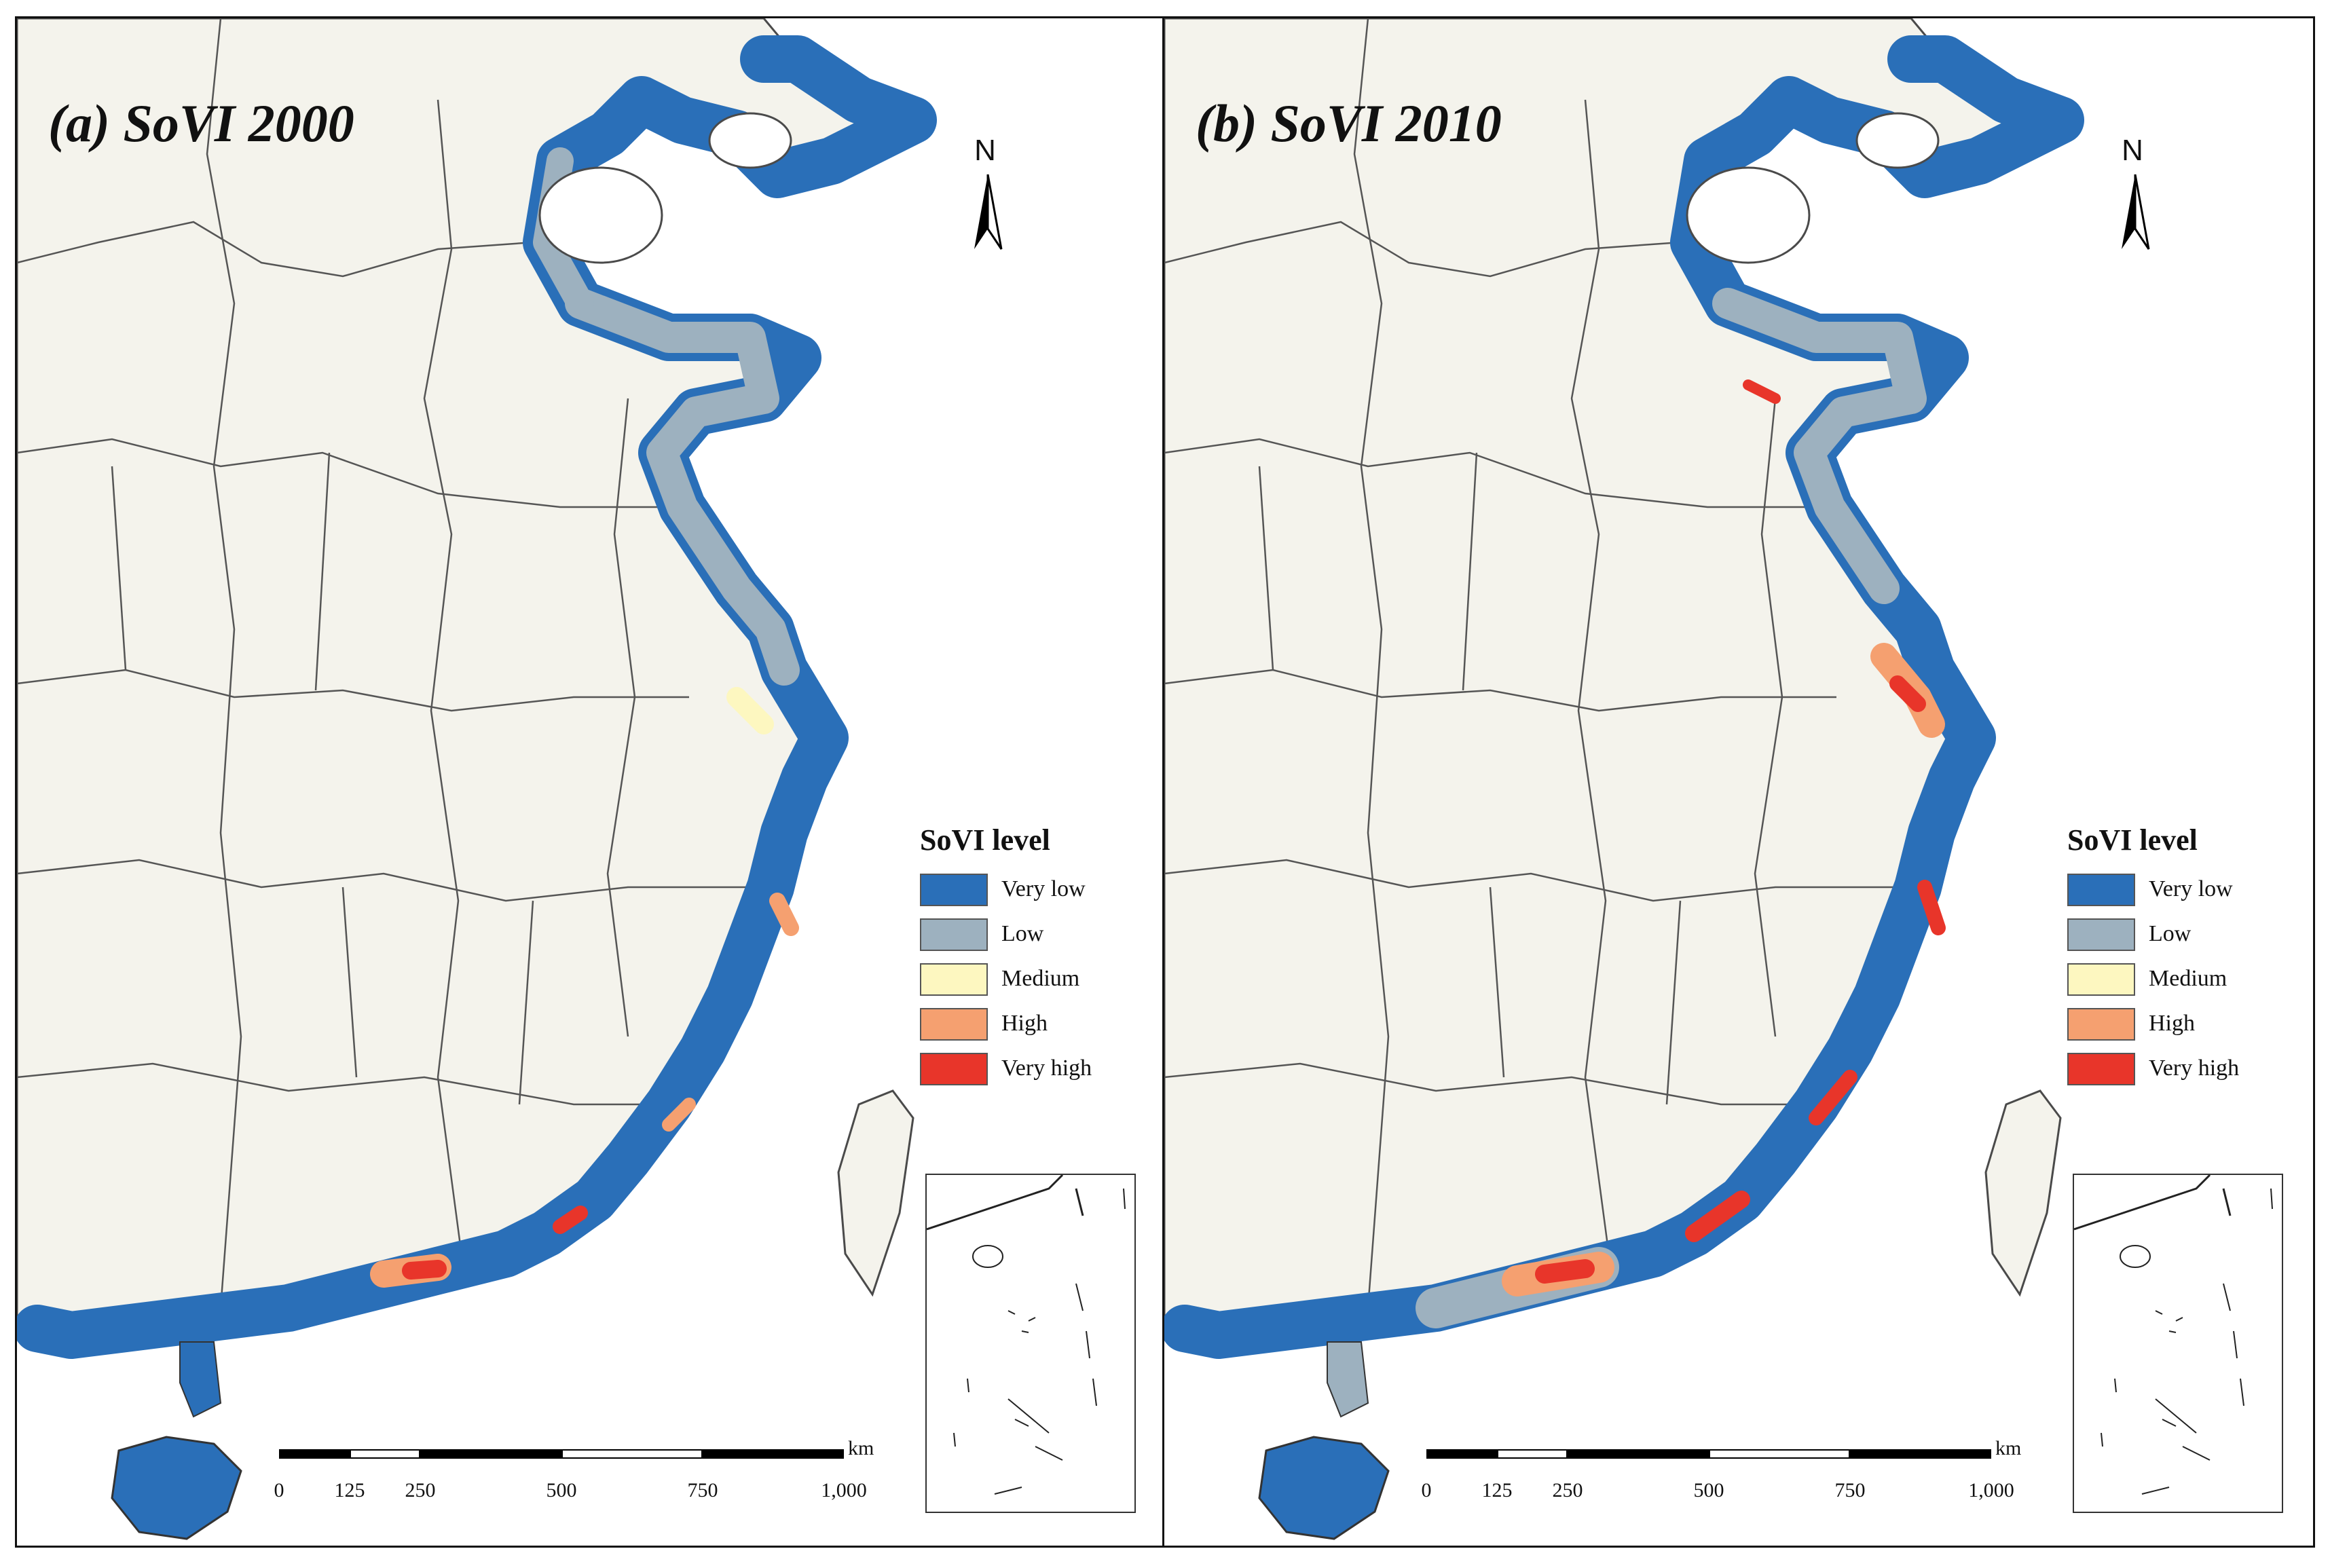 The height and width of the screenshot is (1568, 2330). Describe the element at coordinates (201, 124) in the screenshot. I see `panel-title: (a) SoVI 2000` at that location.